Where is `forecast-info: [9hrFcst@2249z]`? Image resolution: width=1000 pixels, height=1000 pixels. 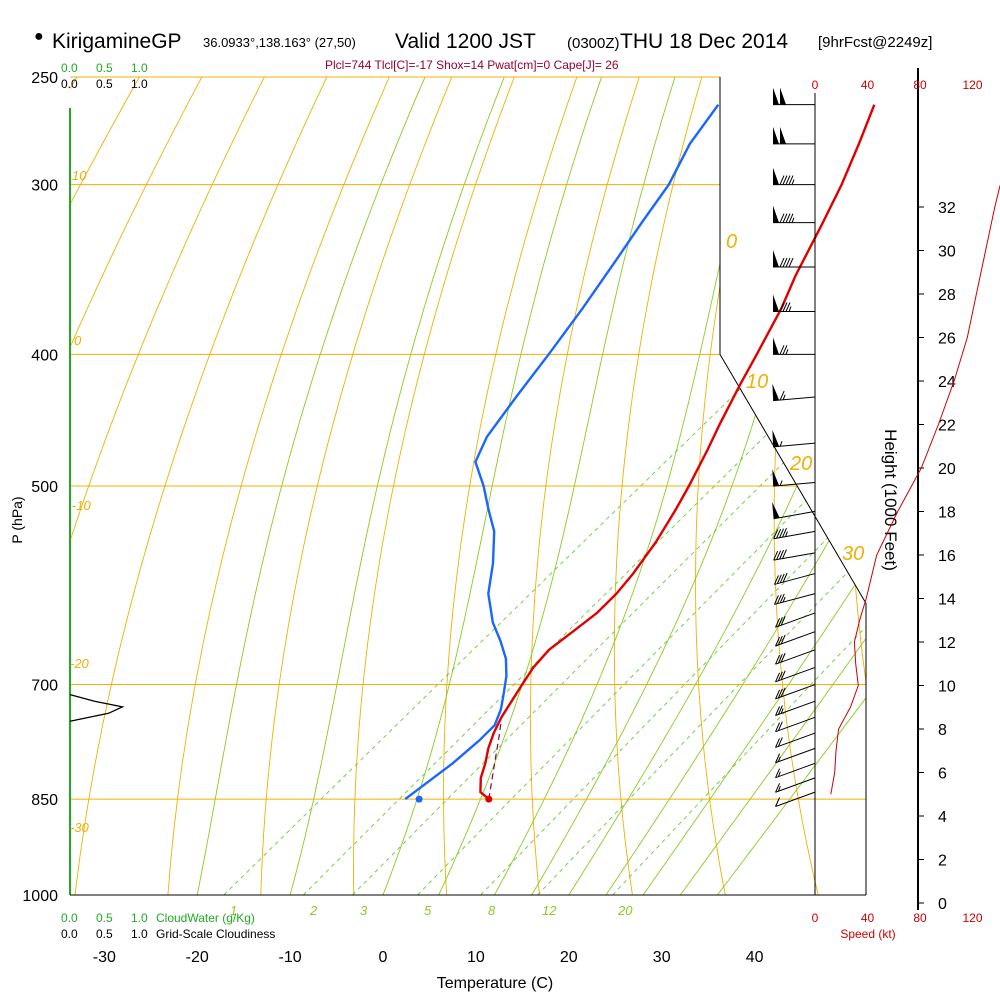 forecast-info: [9hrFcst@2249z] is located at coordinates (875, 42).